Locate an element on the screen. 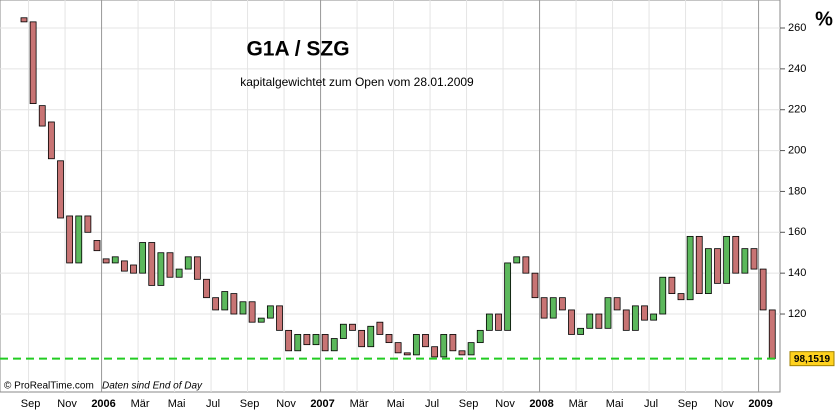 The width and height of the screenshot is (836, 410). y-tick-label: 160 is located at coordinates (797, 232).